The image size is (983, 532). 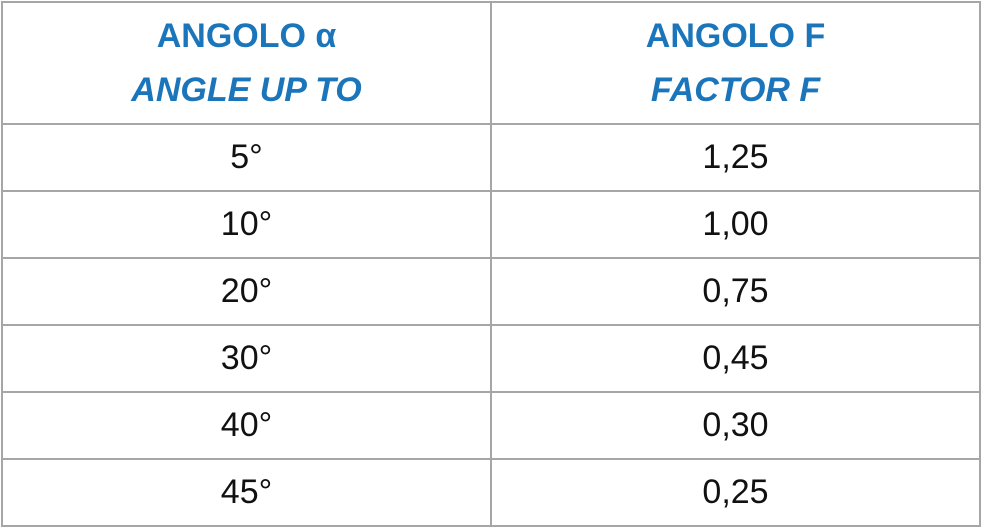 I want to click on factor-cell: 0,45, so click(x=735, y=358).